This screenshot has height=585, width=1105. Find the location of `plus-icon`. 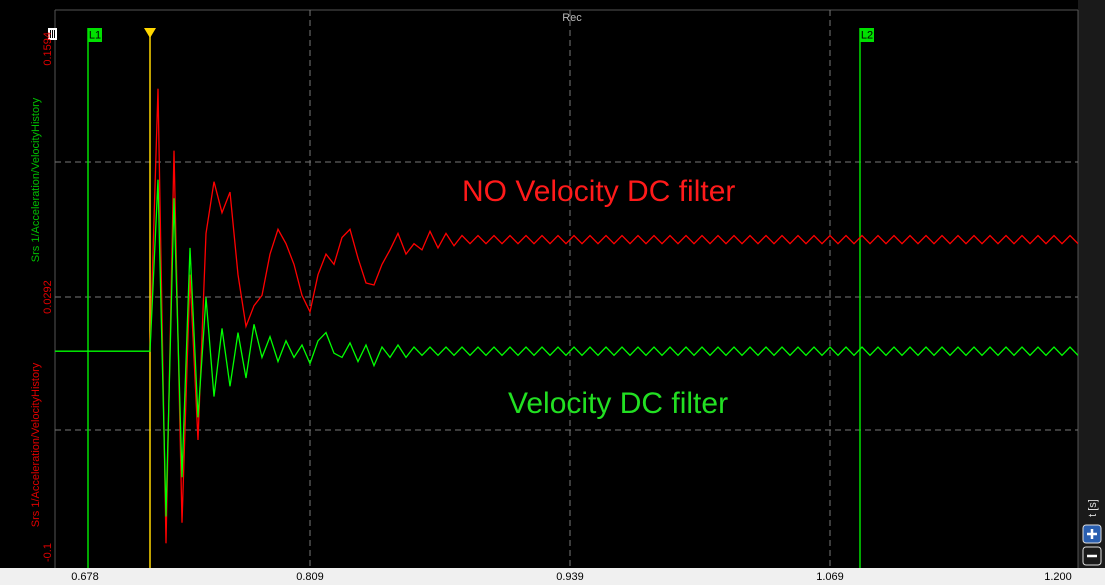

plus-icon is located at coordinates (1092, 534).